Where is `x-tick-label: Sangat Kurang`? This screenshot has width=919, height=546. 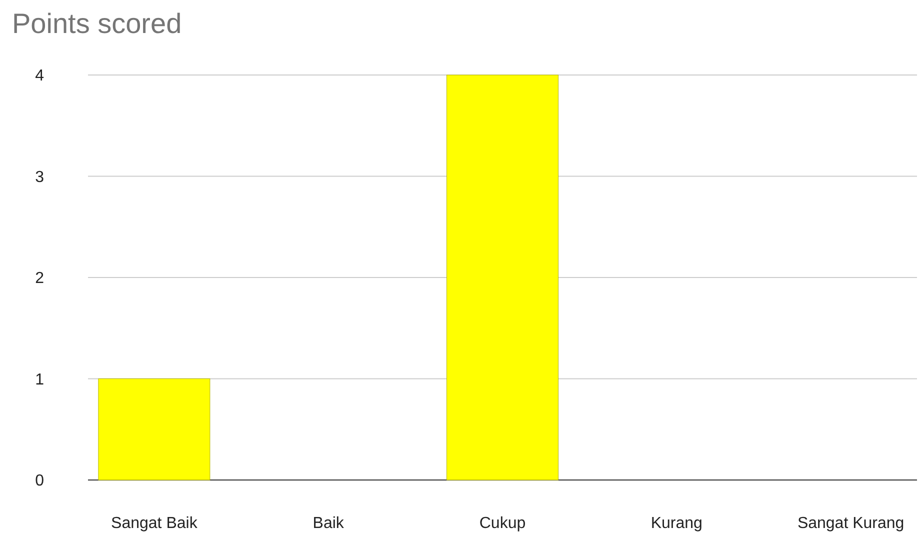
x-tick-label: Sangat Kurang is located at coordinates (850, 523).